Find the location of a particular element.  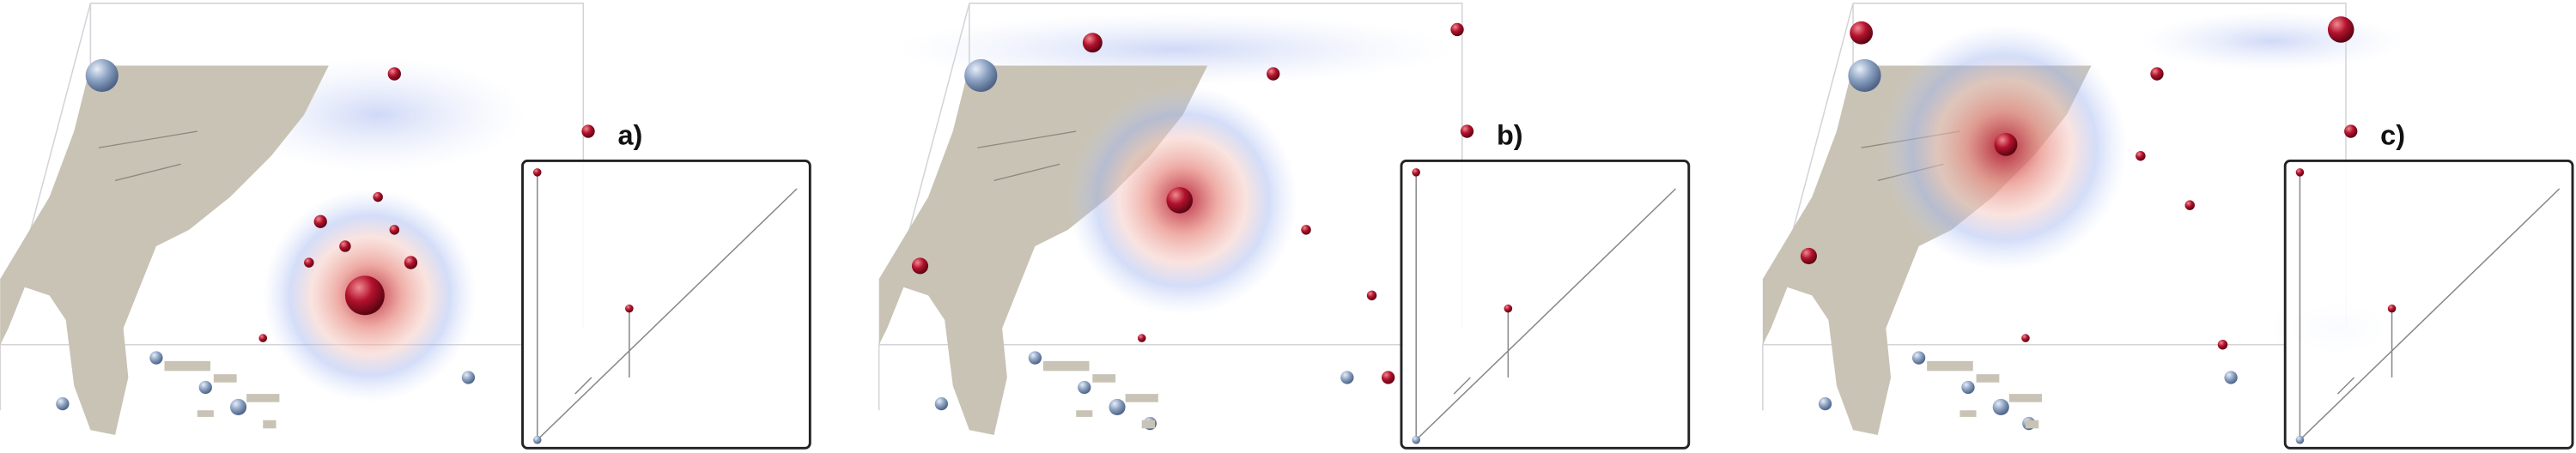

panel-label: a) is located at coordinates (629, 134).